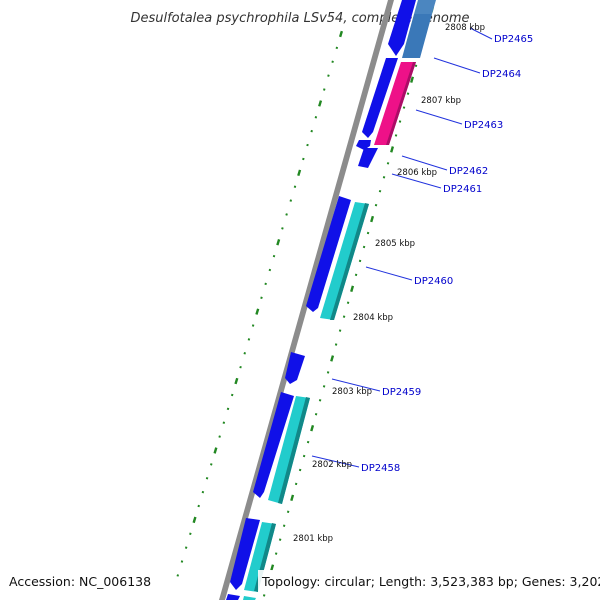 The height and width of the screenshot is (600, 600). What do you see at coordinates (380, 468) in the screenshot?
I see `gene-label-DP2458: DP2458` at bounding box center [380, 468].